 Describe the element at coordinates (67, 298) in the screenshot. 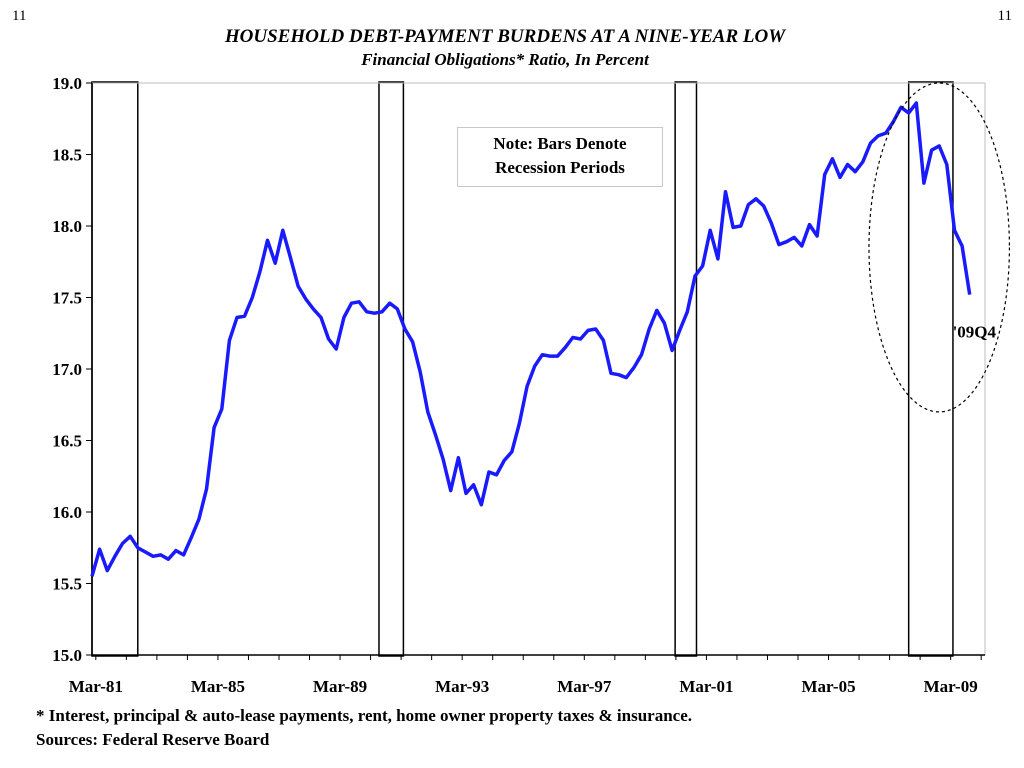

I see `y-tick-label: 17.5` at that location.